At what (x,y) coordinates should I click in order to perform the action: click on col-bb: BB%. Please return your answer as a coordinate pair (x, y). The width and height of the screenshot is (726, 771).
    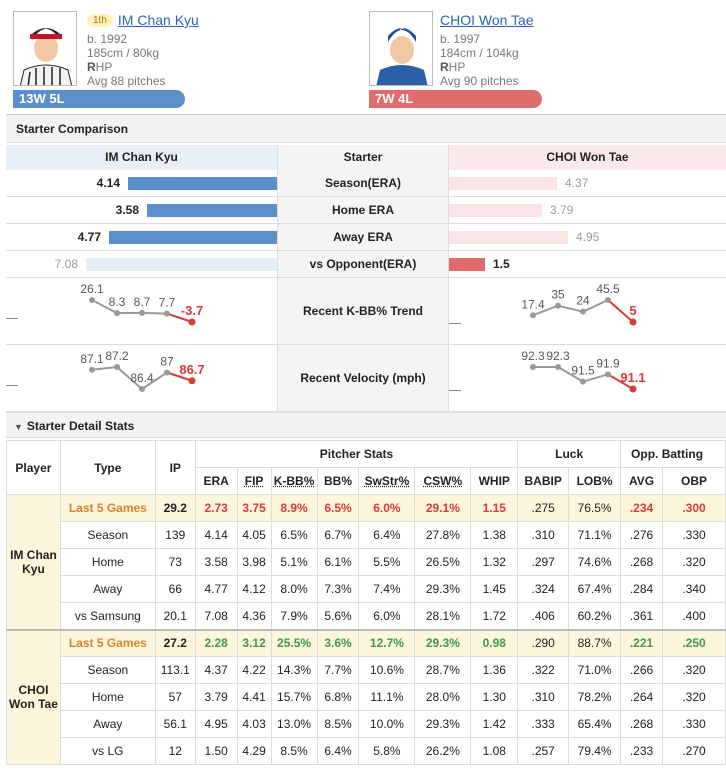
    Looking at the image, I should click on (338, 481).